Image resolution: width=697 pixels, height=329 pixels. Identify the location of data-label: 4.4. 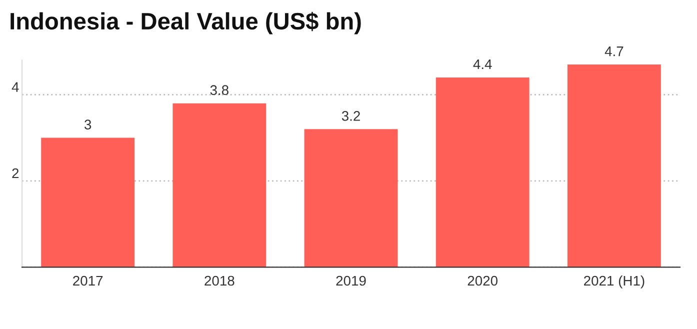
(482, 64).